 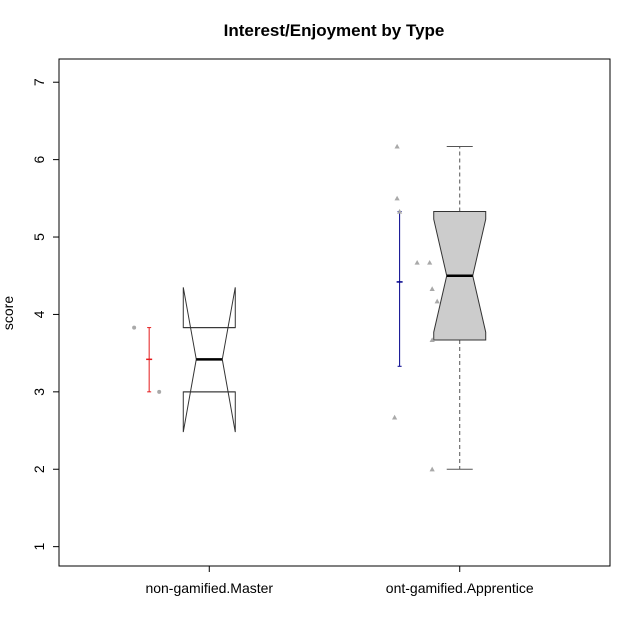 I want to click on y-tick-label: 7, so click(x=39, y=82).